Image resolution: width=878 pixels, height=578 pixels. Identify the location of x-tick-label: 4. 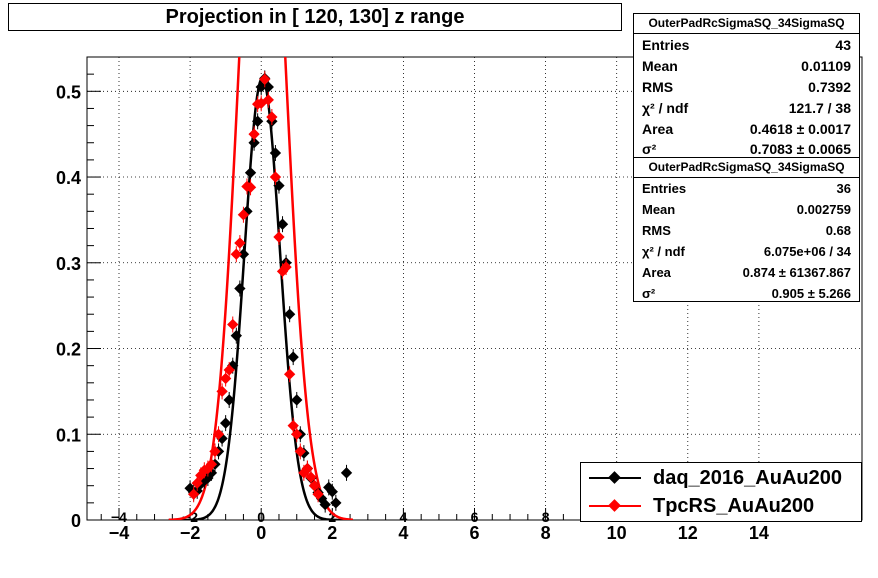
(403, 533).